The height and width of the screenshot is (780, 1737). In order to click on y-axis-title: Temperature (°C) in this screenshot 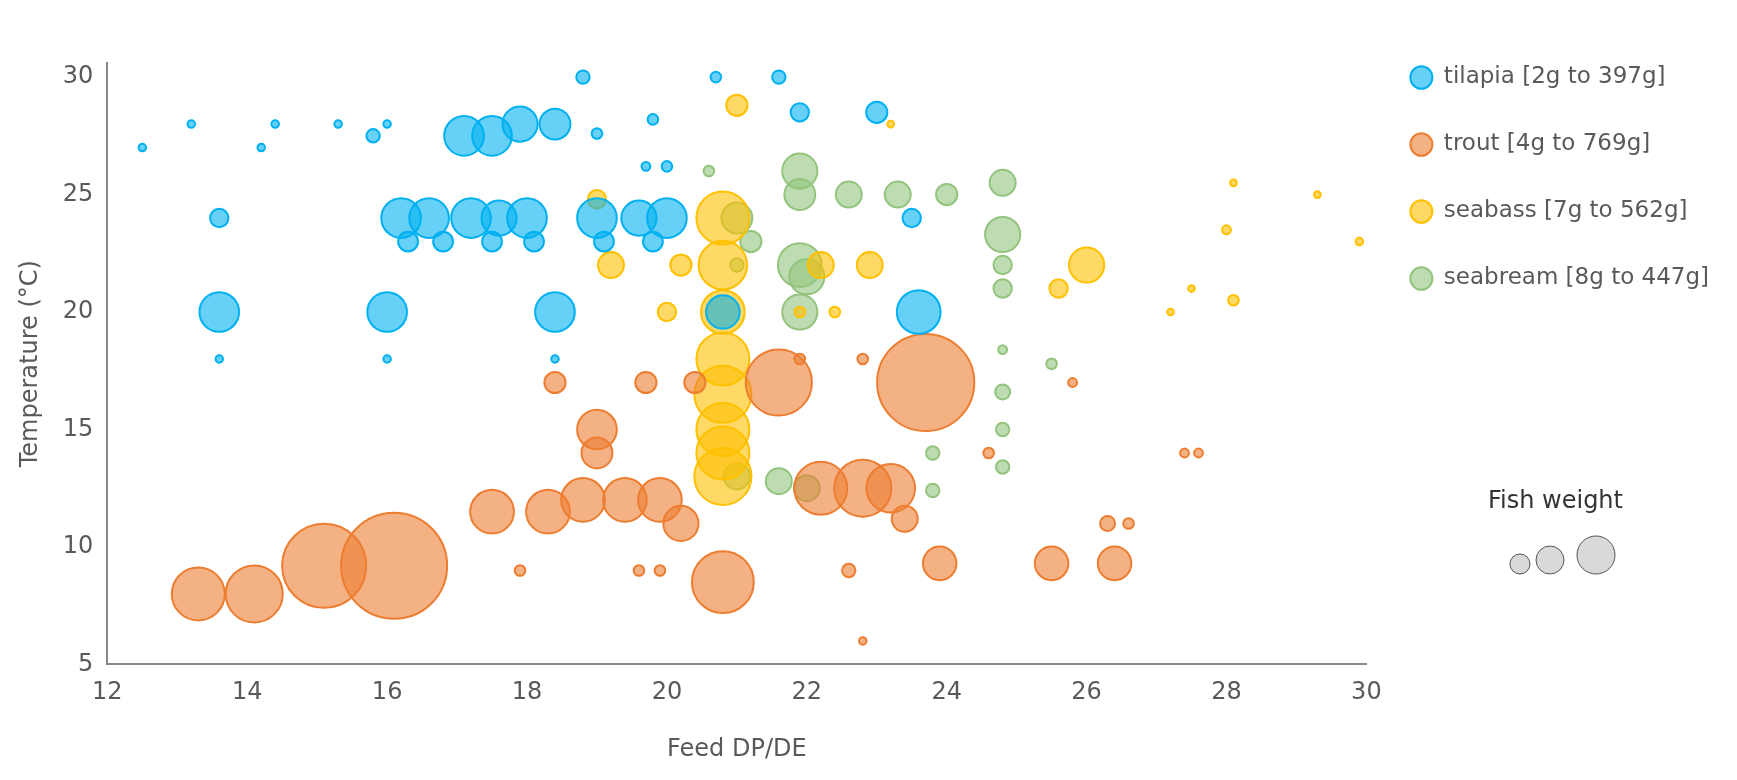, I will do `click(28, 364)`.